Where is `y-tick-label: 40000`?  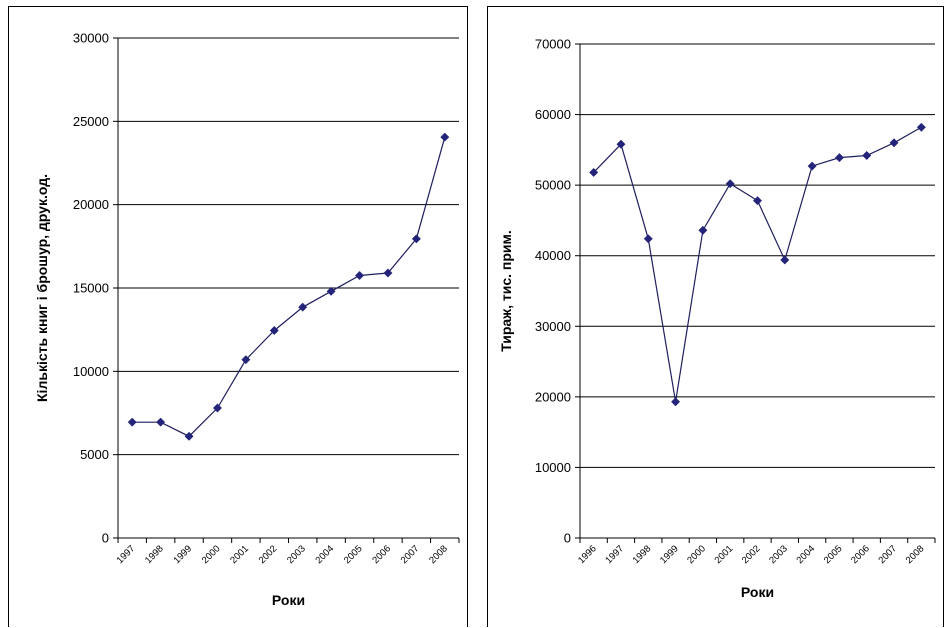
y-tick-label: 40000 is located at coordinates (553, 255).